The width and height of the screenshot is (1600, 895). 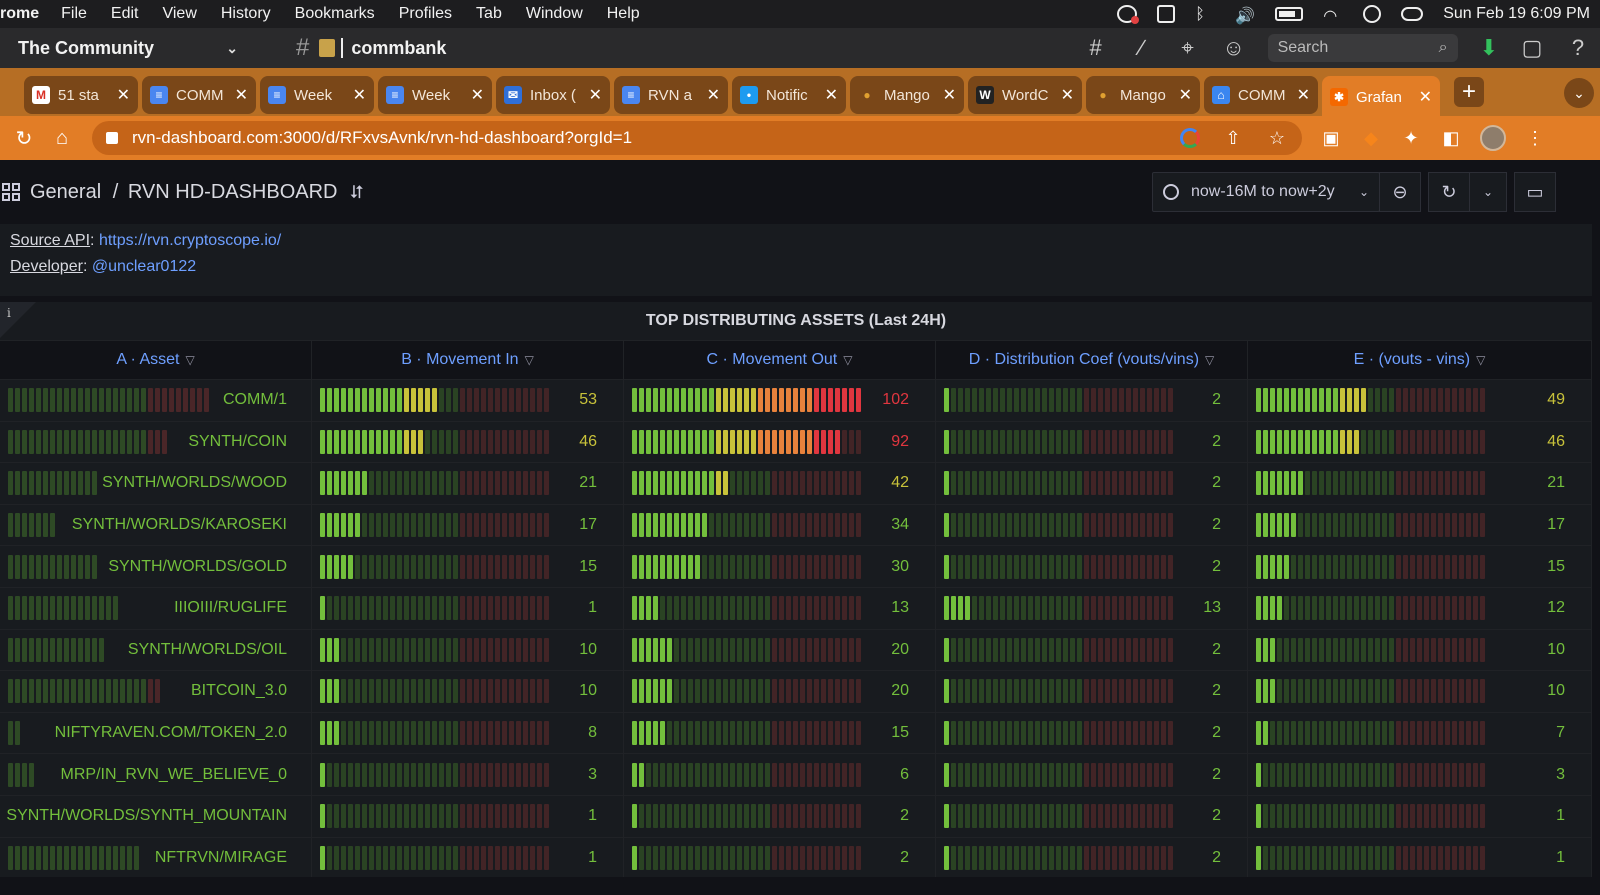 I want to click on table-row: MRP/IN_RVN_WE_BELIEVE_0 3 6 2 3, so click(x=796, y=775).